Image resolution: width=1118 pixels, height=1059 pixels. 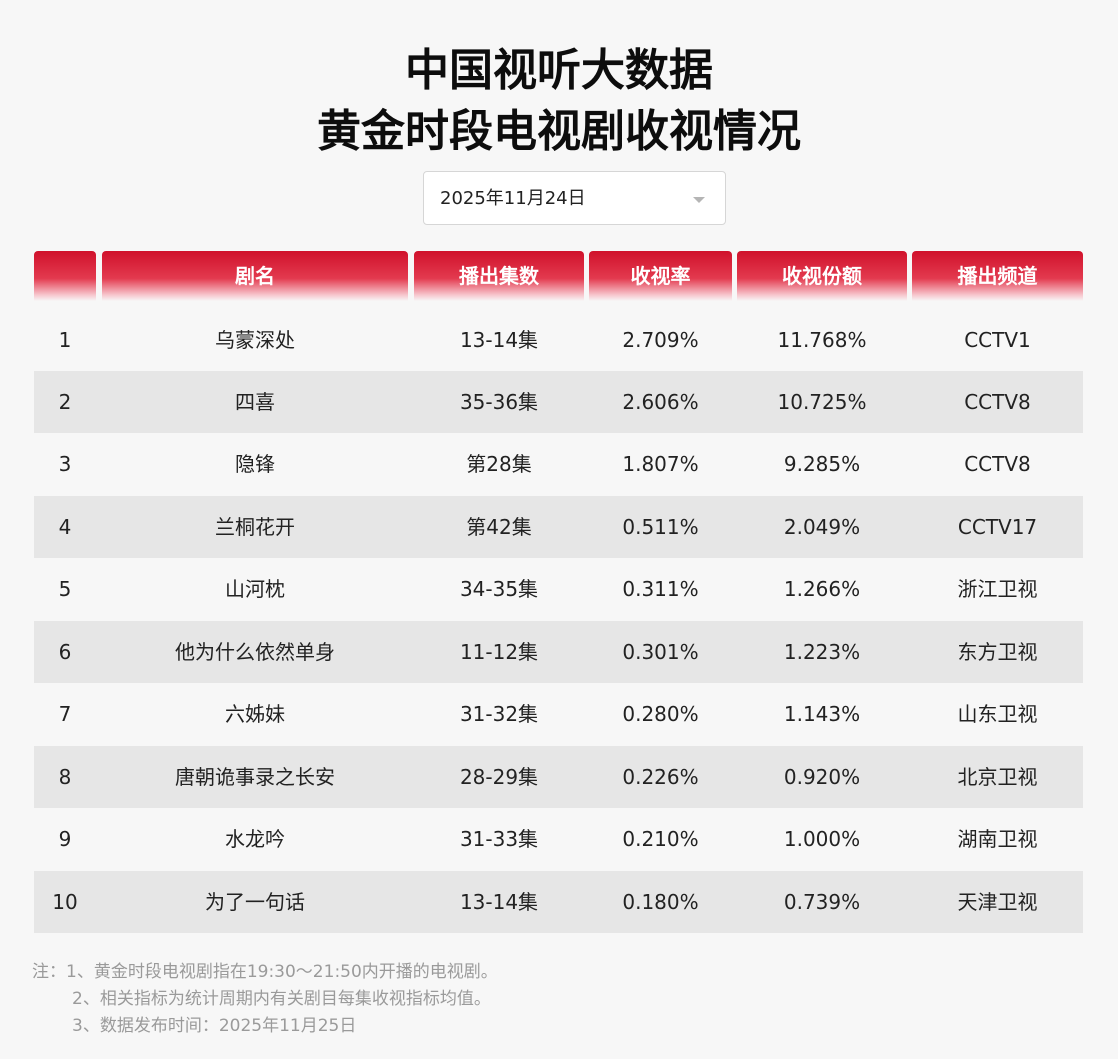 What do you see at coordinates (559, 131) in the screenshot?
I see `page-subtitle: 黄金时段电视剧收视情况` at bounding box center [559, 131].